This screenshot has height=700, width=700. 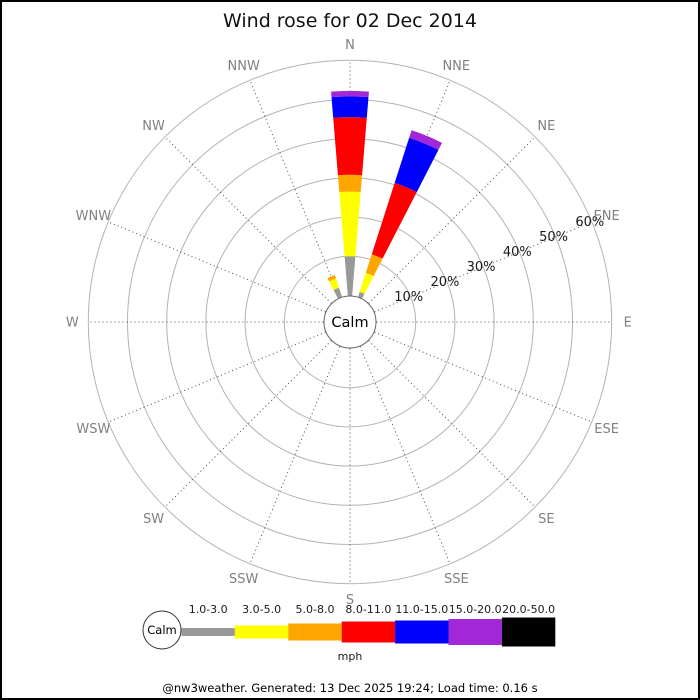 What do you see at coordinates (350, 45) in the screenshot?
I see `direction-label-N: N` at bounding box center [350, 45].